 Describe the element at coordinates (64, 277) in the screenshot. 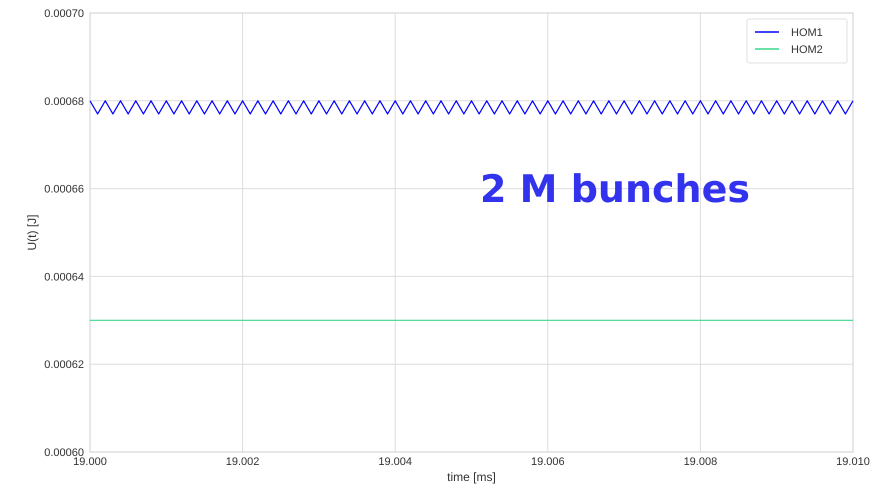

I see `y-tick-label: 0.00064` at that location.